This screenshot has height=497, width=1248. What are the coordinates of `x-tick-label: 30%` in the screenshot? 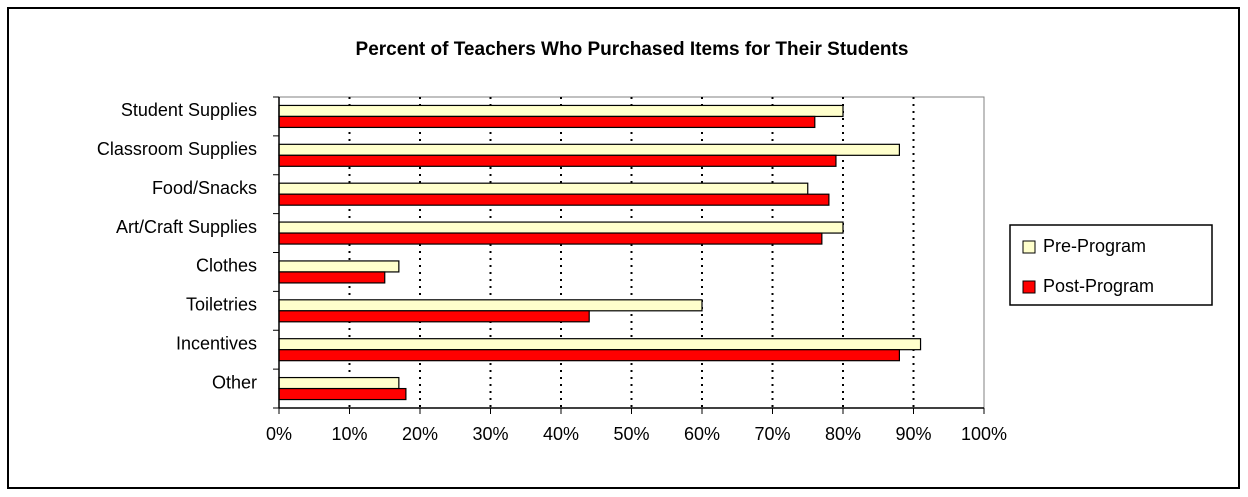 It's located at (490, 434).